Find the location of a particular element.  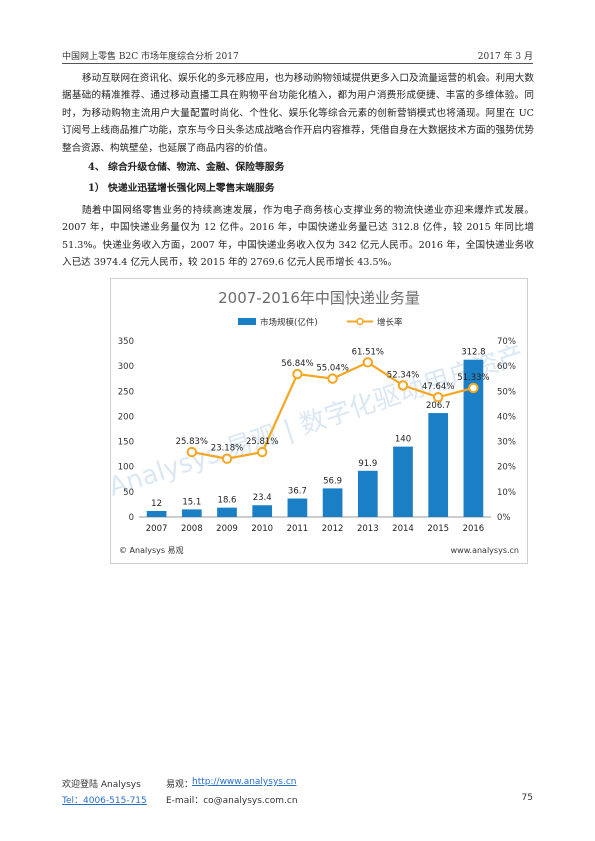

growth-point-2016 is located at coordinates (473, 388).